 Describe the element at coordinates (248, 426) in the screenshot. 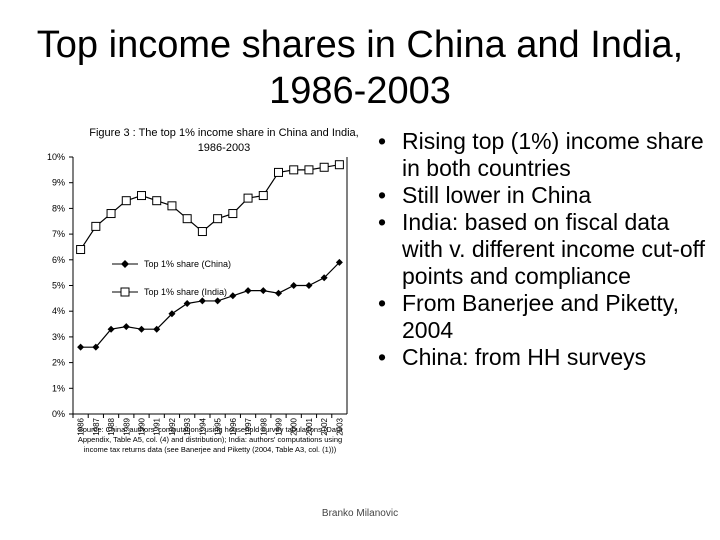

I see `x-tick-label: 1997` at that location.